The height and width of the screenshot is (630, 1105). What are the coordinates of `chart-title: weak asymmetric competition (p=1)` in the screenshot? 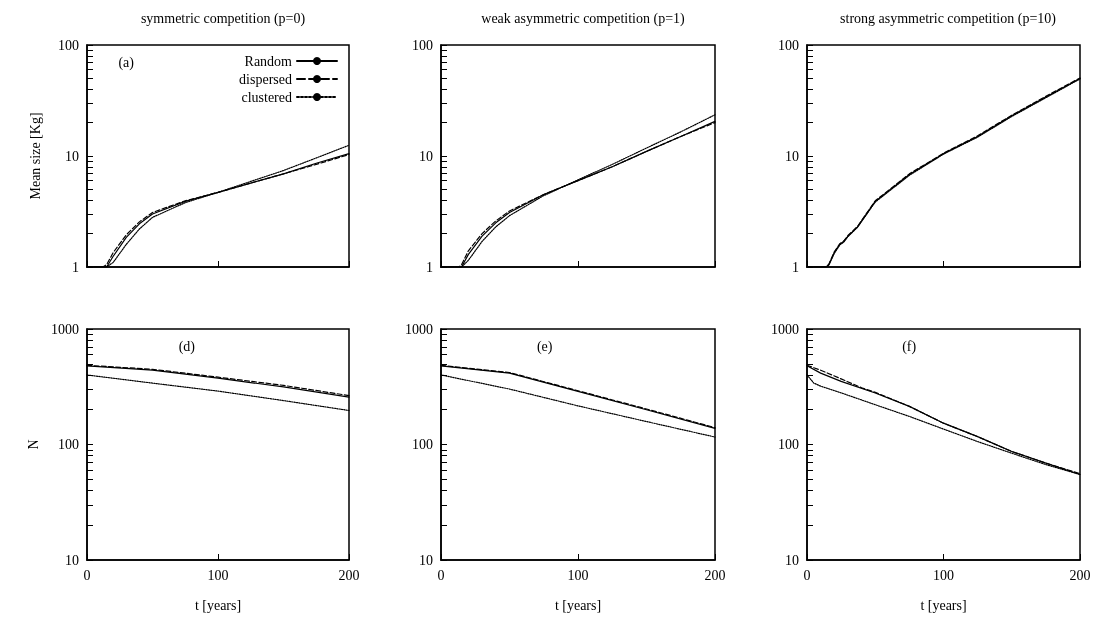 It's located at (583, 18).